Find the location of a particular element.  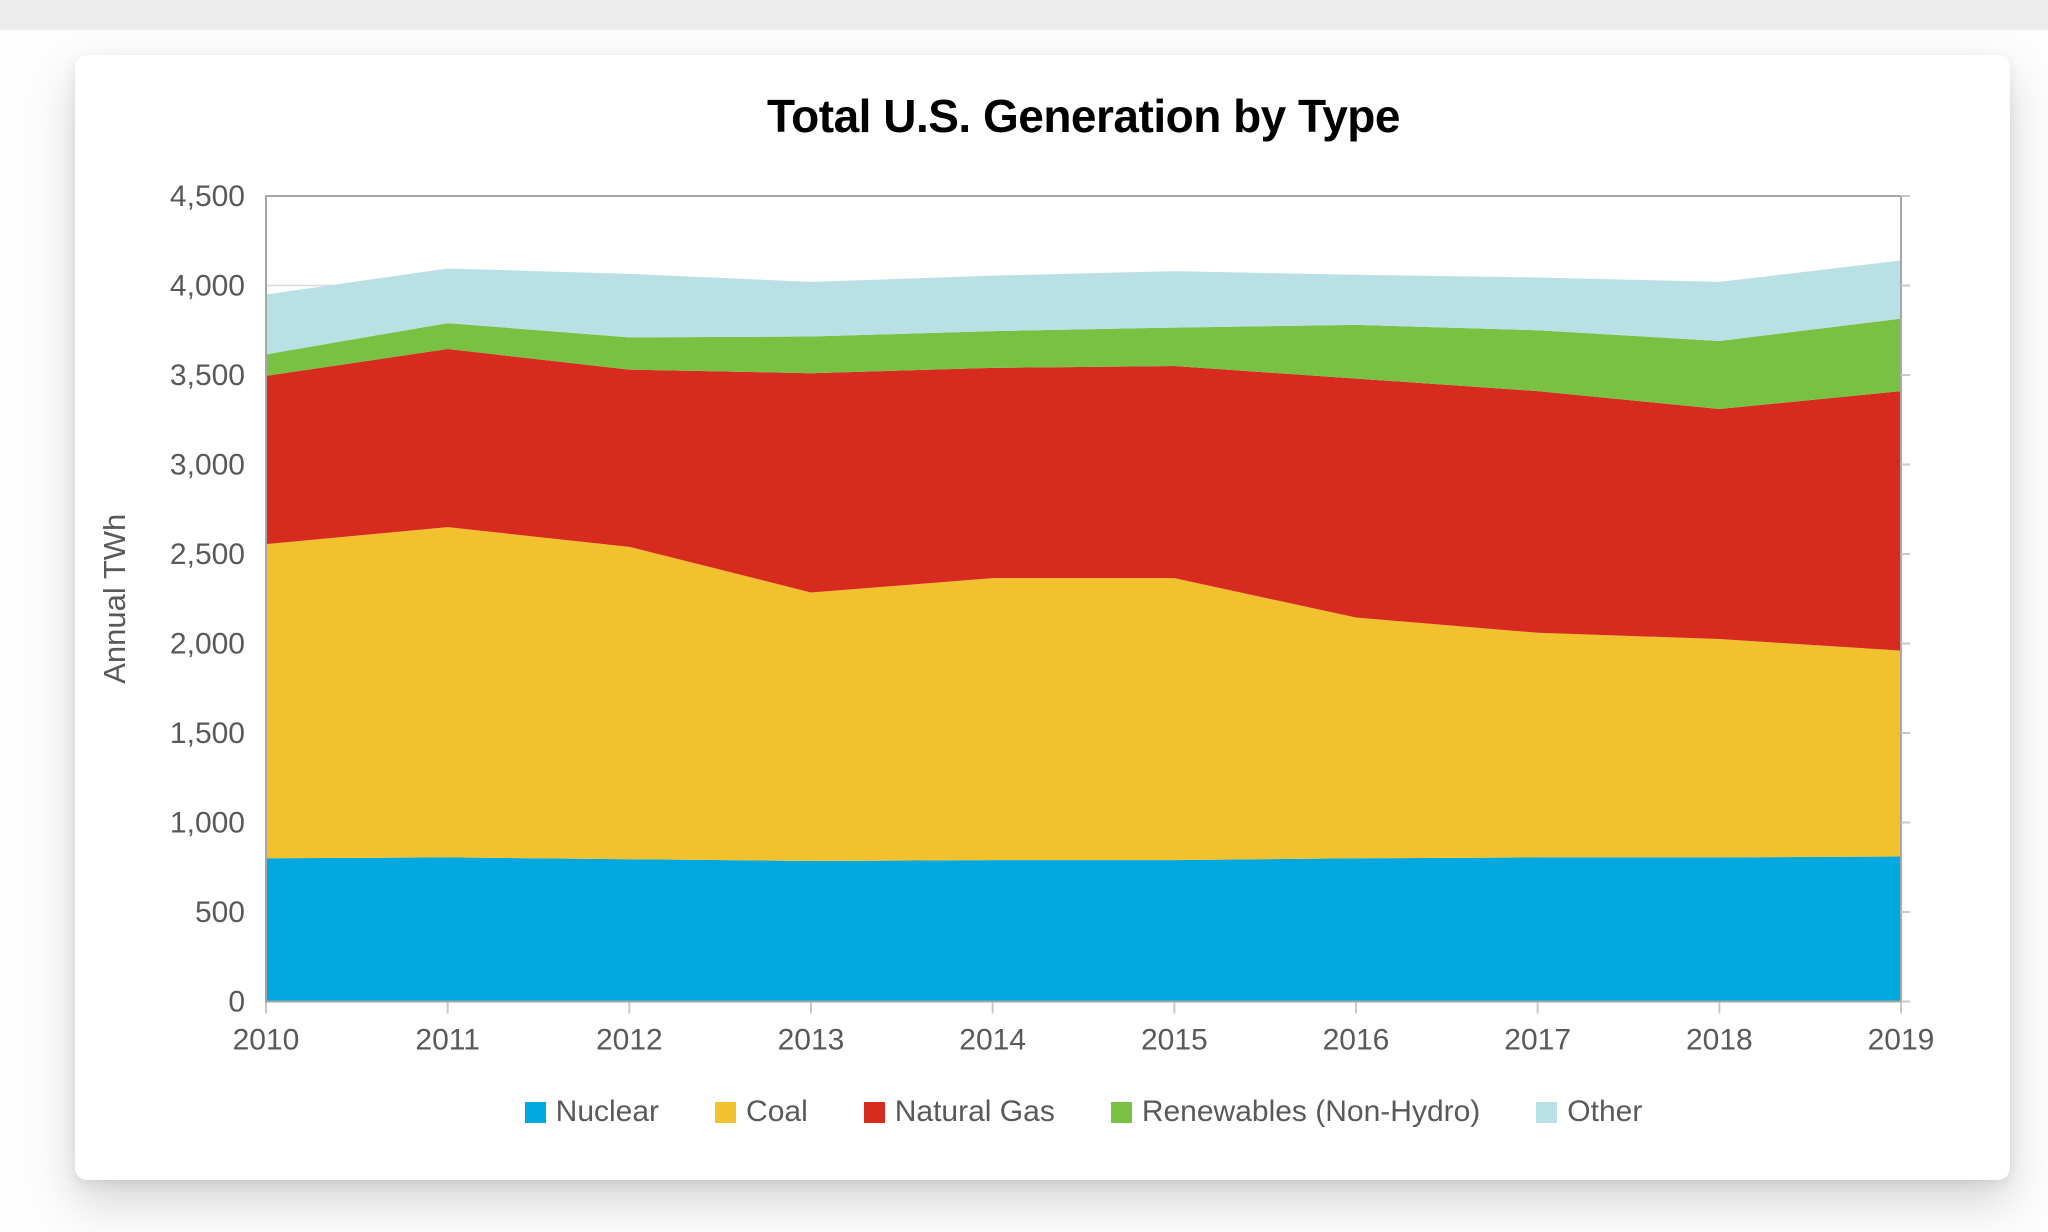

x-tick-label-2013: 2013 is located at coordinates (811, 1040).